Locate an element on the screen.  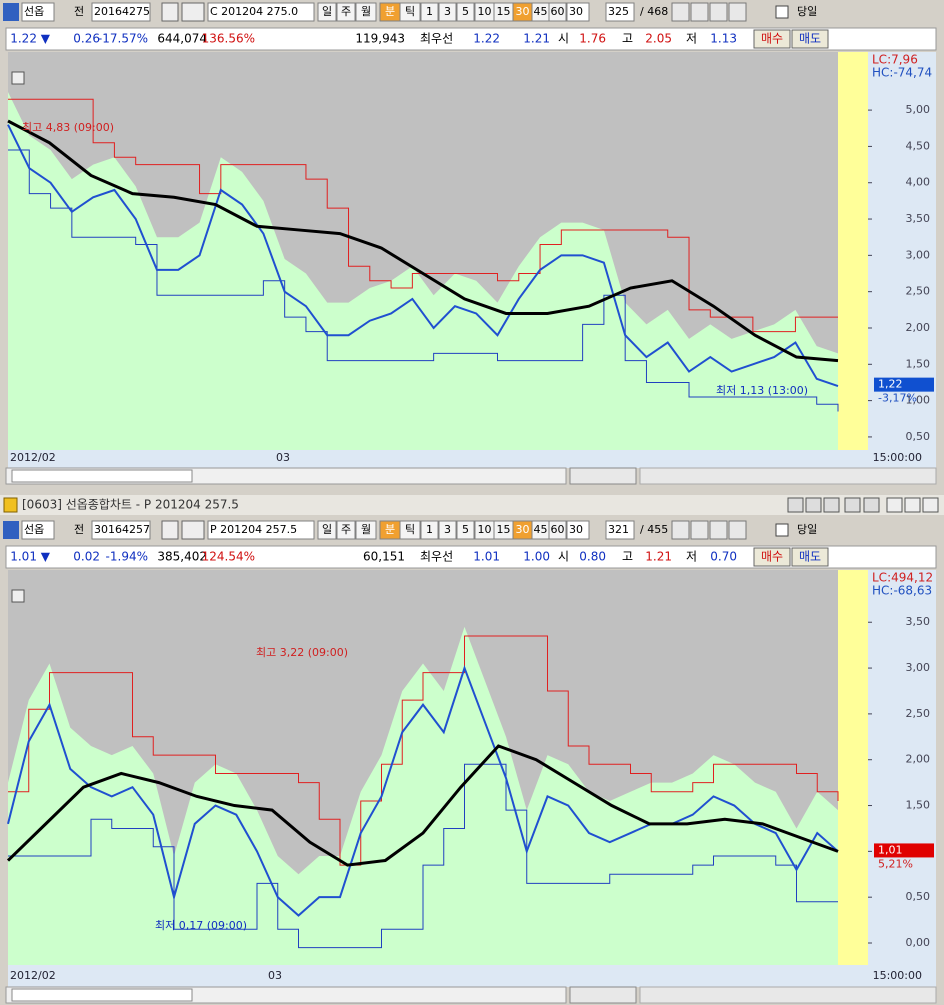
info-text: 저 is located at coordinates (691, 39).